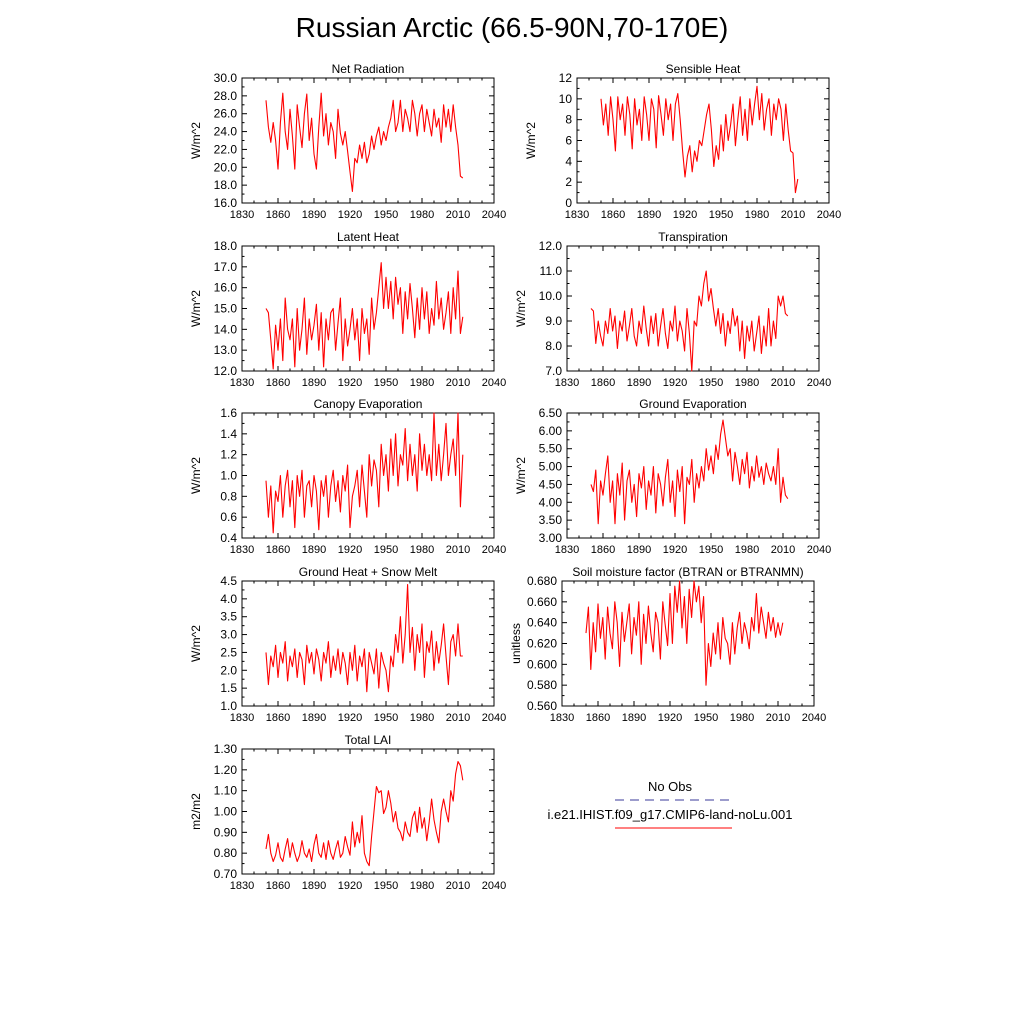 The width and height of the screenshot is (1024, 1024). Describe the element at coordinates (228, 670) in the screenshot. I see `y-tick-label: 2.0` at that location.